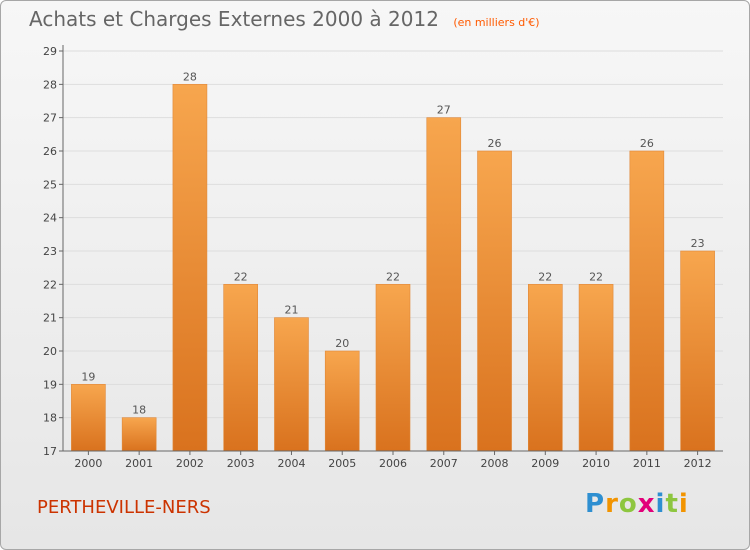 This screenshot has height=550, width=750. What do you see at coordinates (50, 151) in the screenshot?
I see `y-tick-label: 26` at bounding box center [50, 151].